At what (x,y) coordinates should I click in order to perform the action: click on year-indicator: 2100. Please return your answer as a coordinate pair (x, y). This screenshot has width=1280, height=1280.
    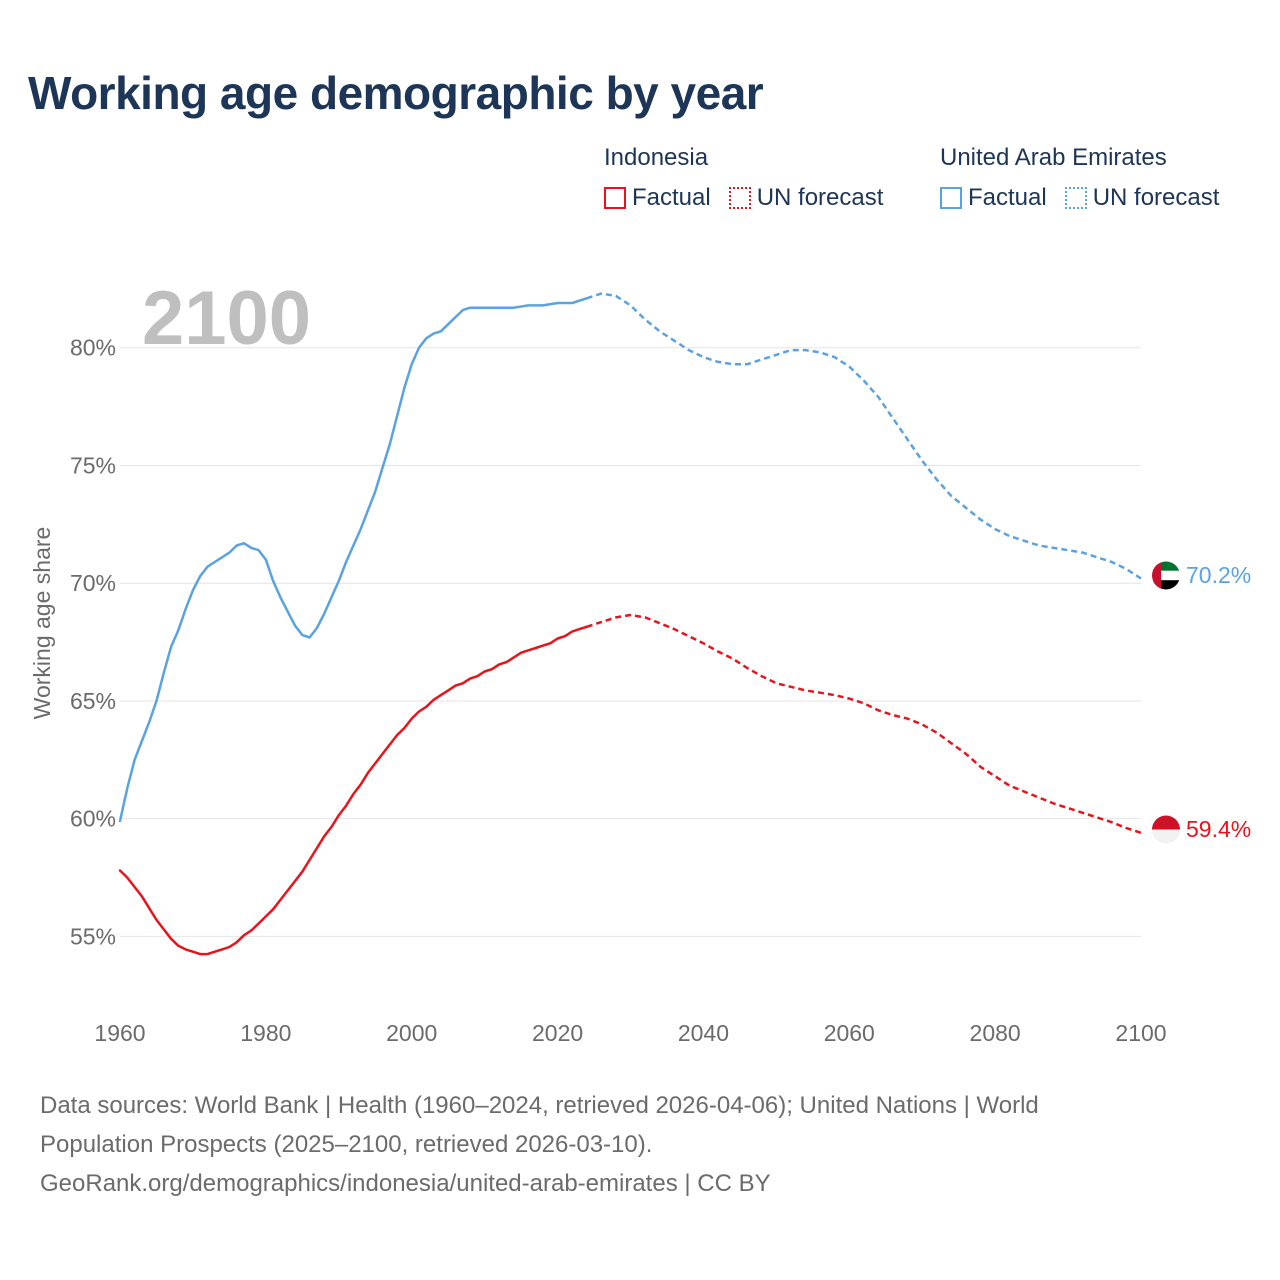
    Looking at the image, I should click on (226, 318).